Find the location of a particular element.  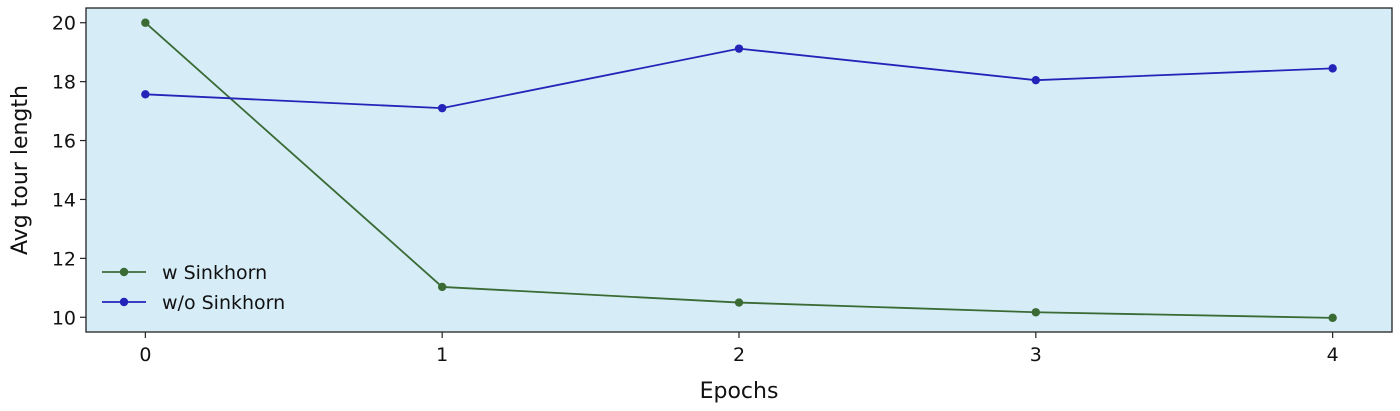

y-tick-label: 10 is located at coordinates (64, 318).